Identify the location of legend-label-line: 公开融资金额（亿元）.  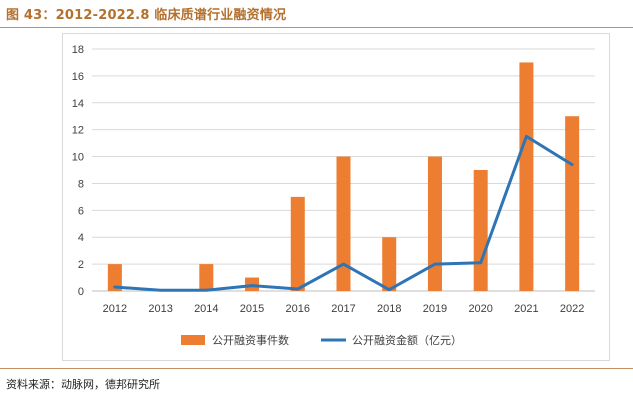
(407, 340).